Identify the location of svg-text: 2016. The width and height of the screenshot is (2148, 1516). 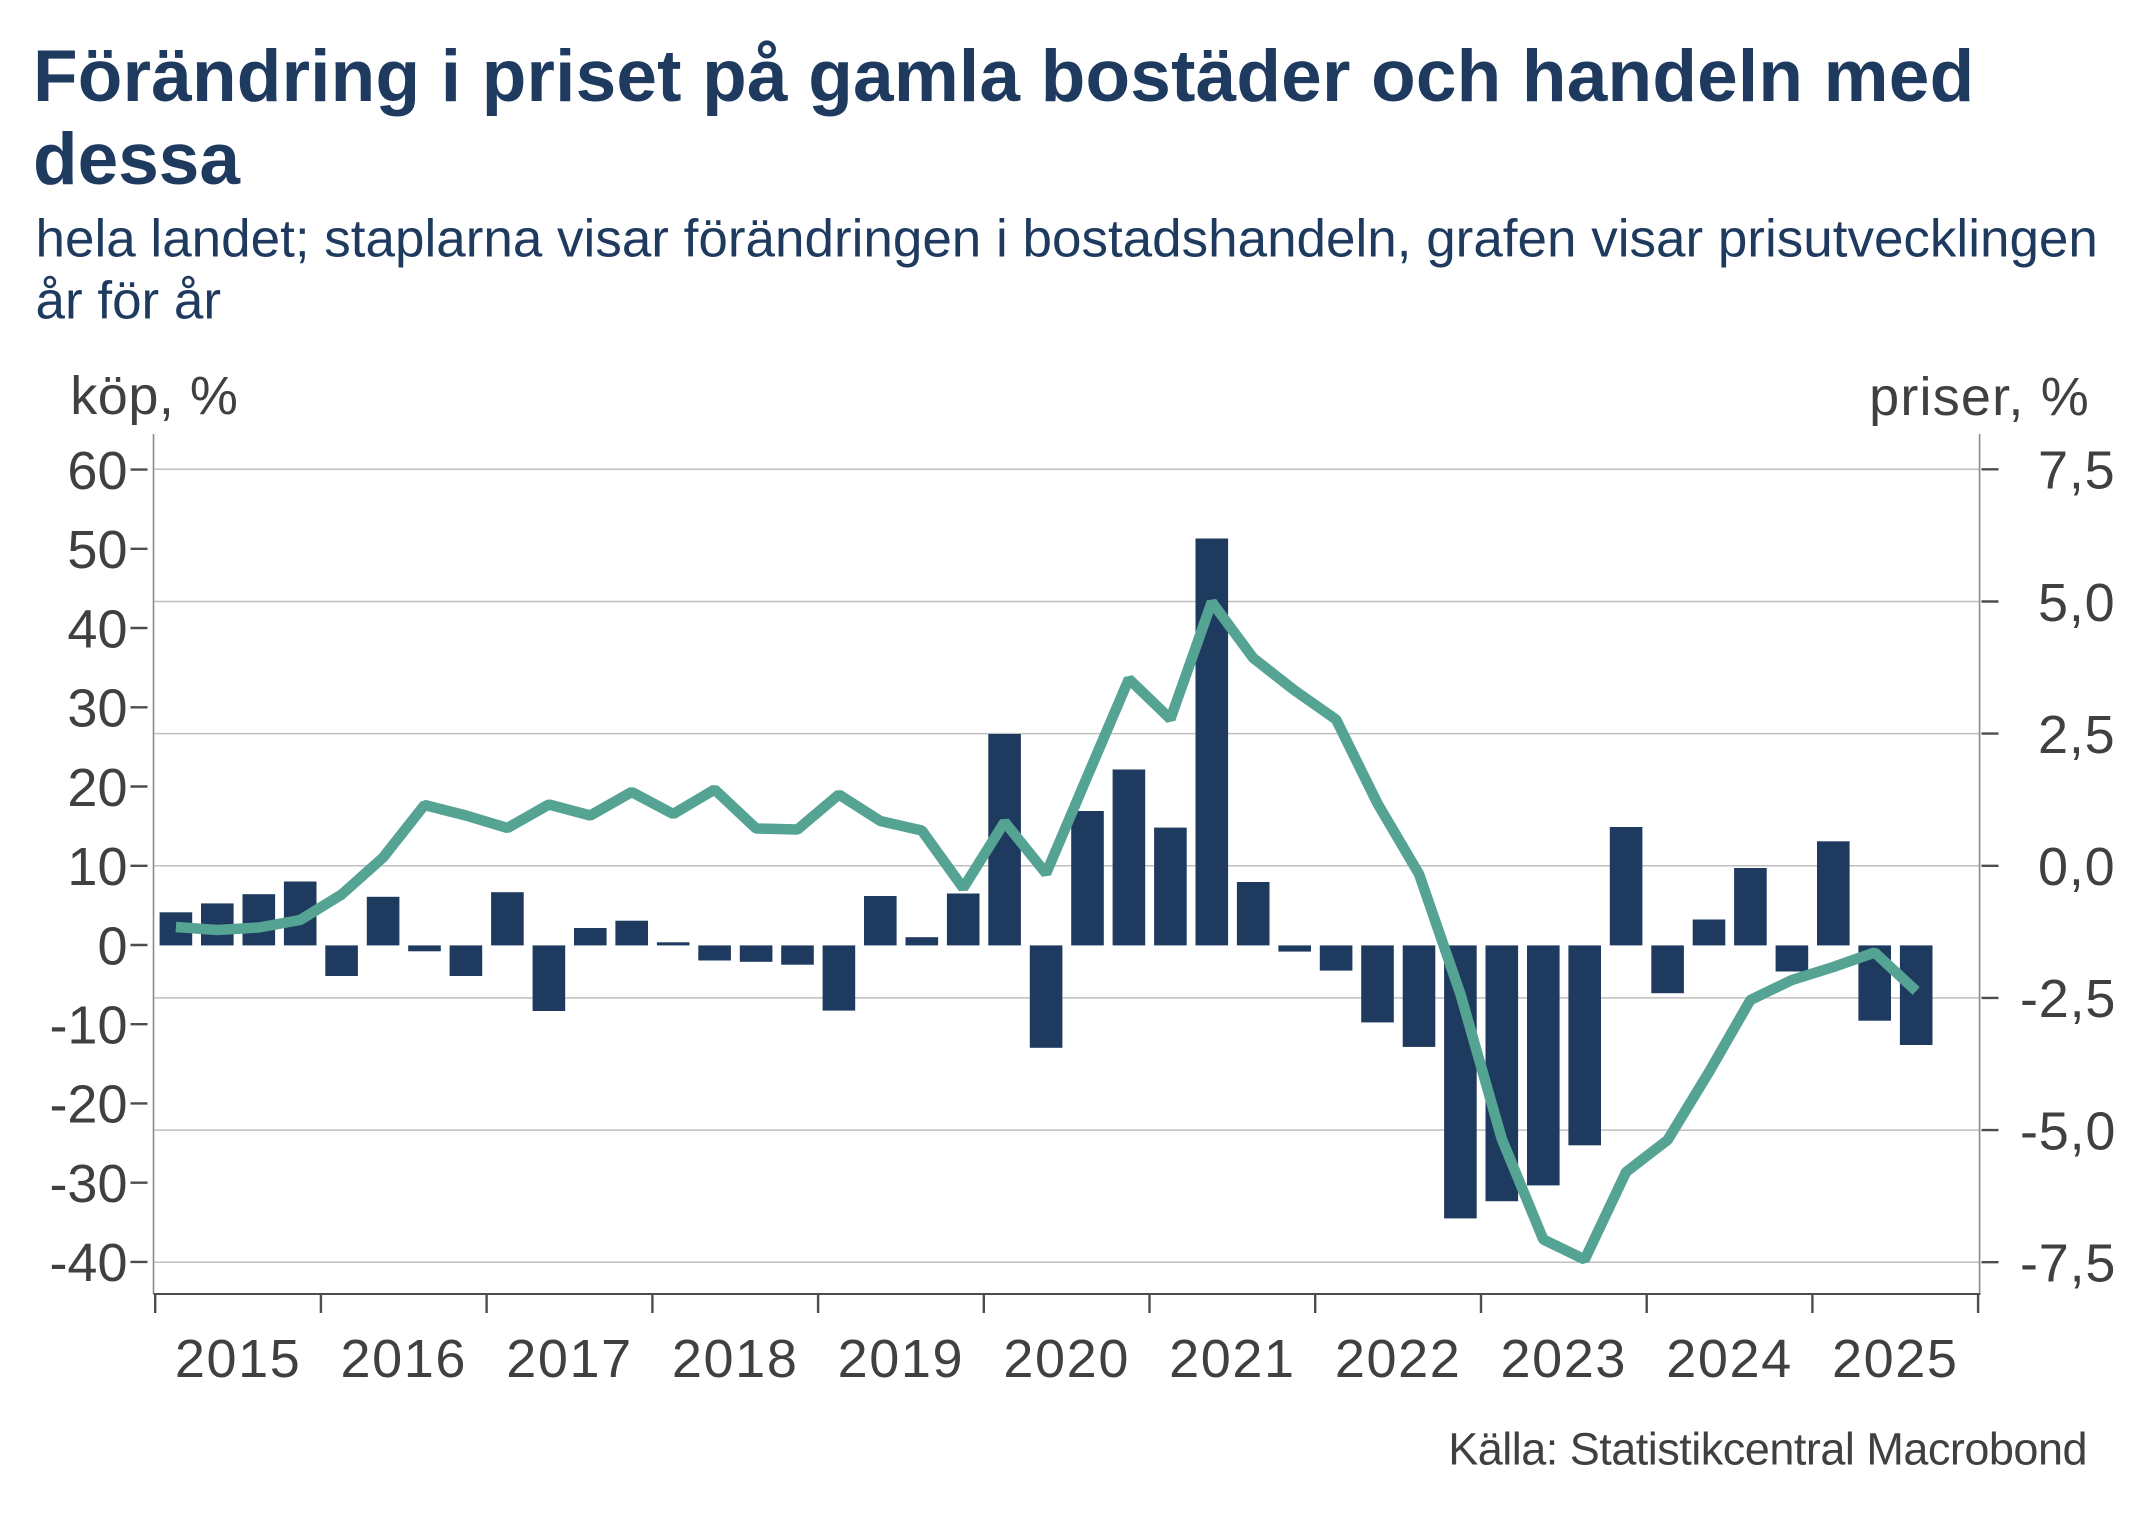
(404, 1359).